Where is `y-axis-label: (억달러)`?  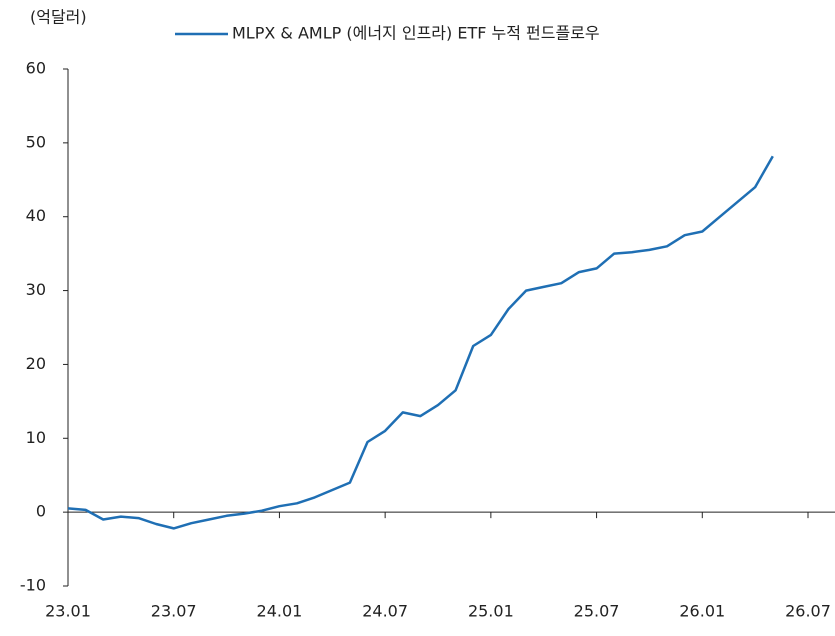 y-axis-label: (억달러) is located at coordinates (58, 17).